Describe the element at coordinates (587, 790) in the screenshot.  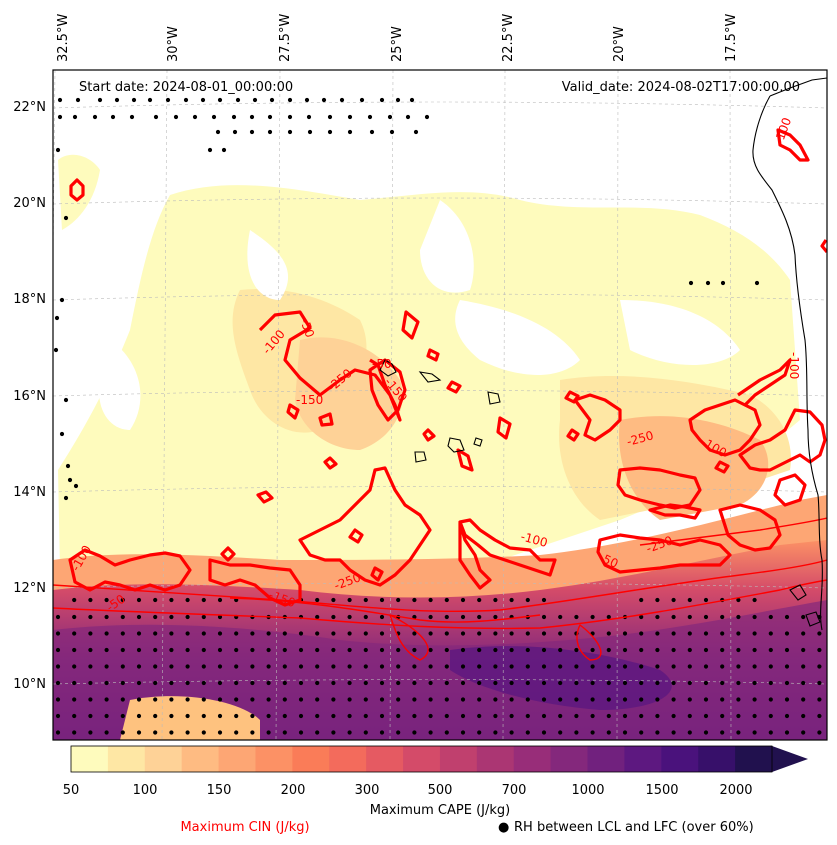
I see `colorbar-tick: 1000` at that location.